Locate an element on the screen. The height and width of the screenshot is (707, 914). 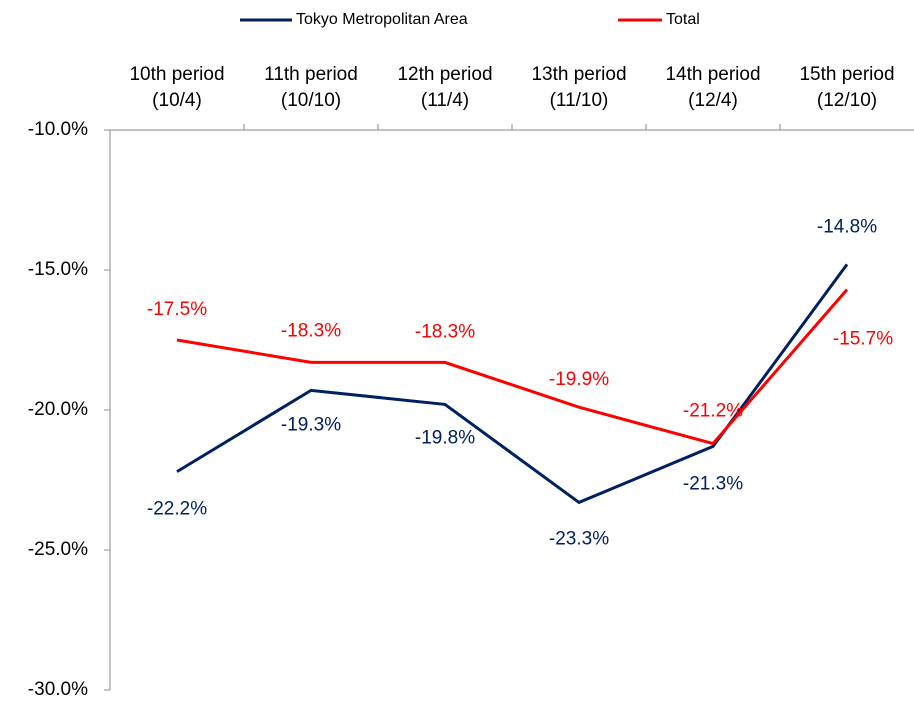
data-label: -17.5% is located at coordinates (177, 309).